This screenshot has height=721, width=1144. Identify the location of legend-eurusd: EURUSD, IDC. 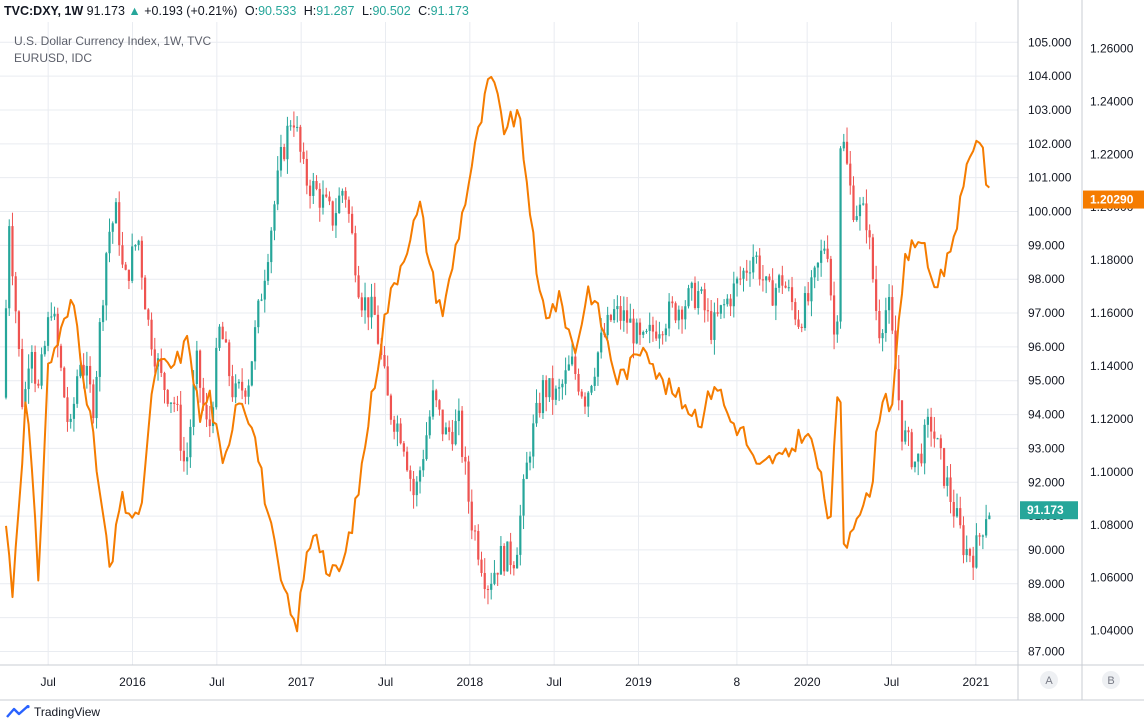
(53, 58).